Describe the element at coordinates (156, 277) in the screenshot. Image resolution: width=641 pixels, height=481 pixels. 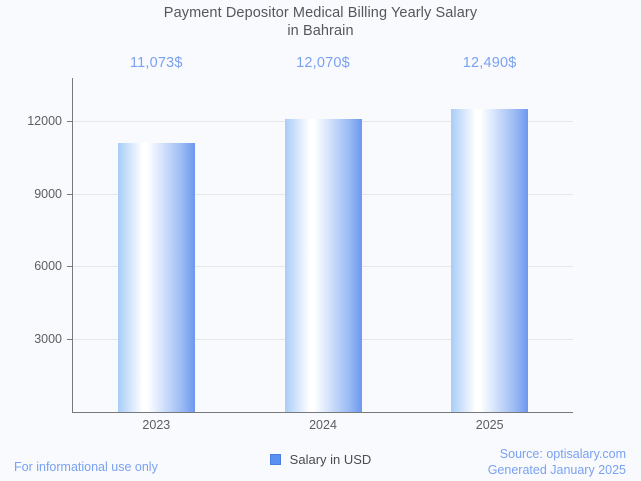
I see `bar-2023` at that location.